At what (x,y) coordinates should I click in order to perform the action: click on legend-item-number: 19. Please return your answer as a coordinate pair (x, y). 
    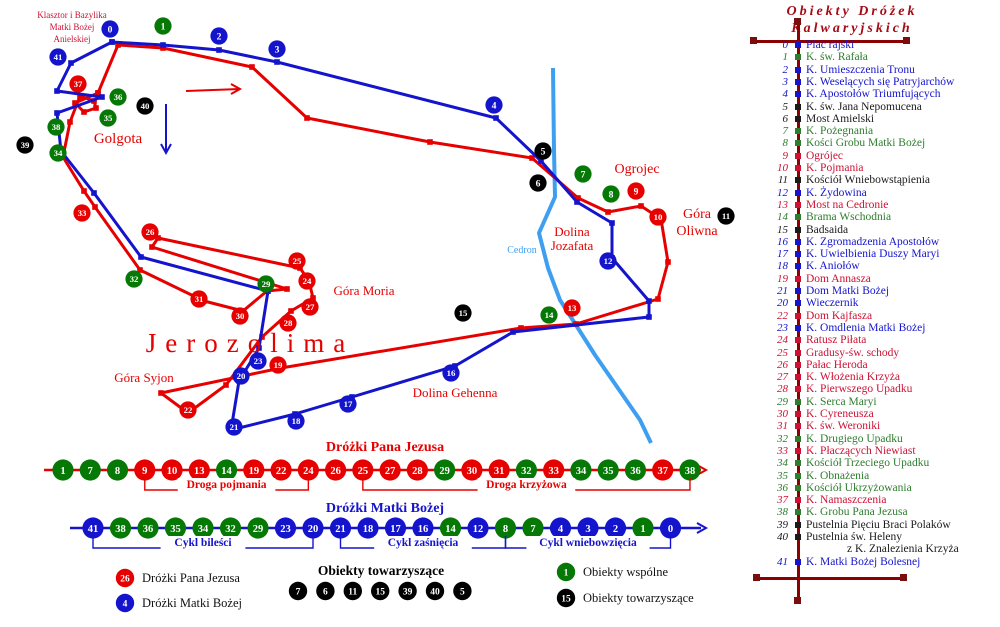
    Looking at the image, I should click on (782, 278).